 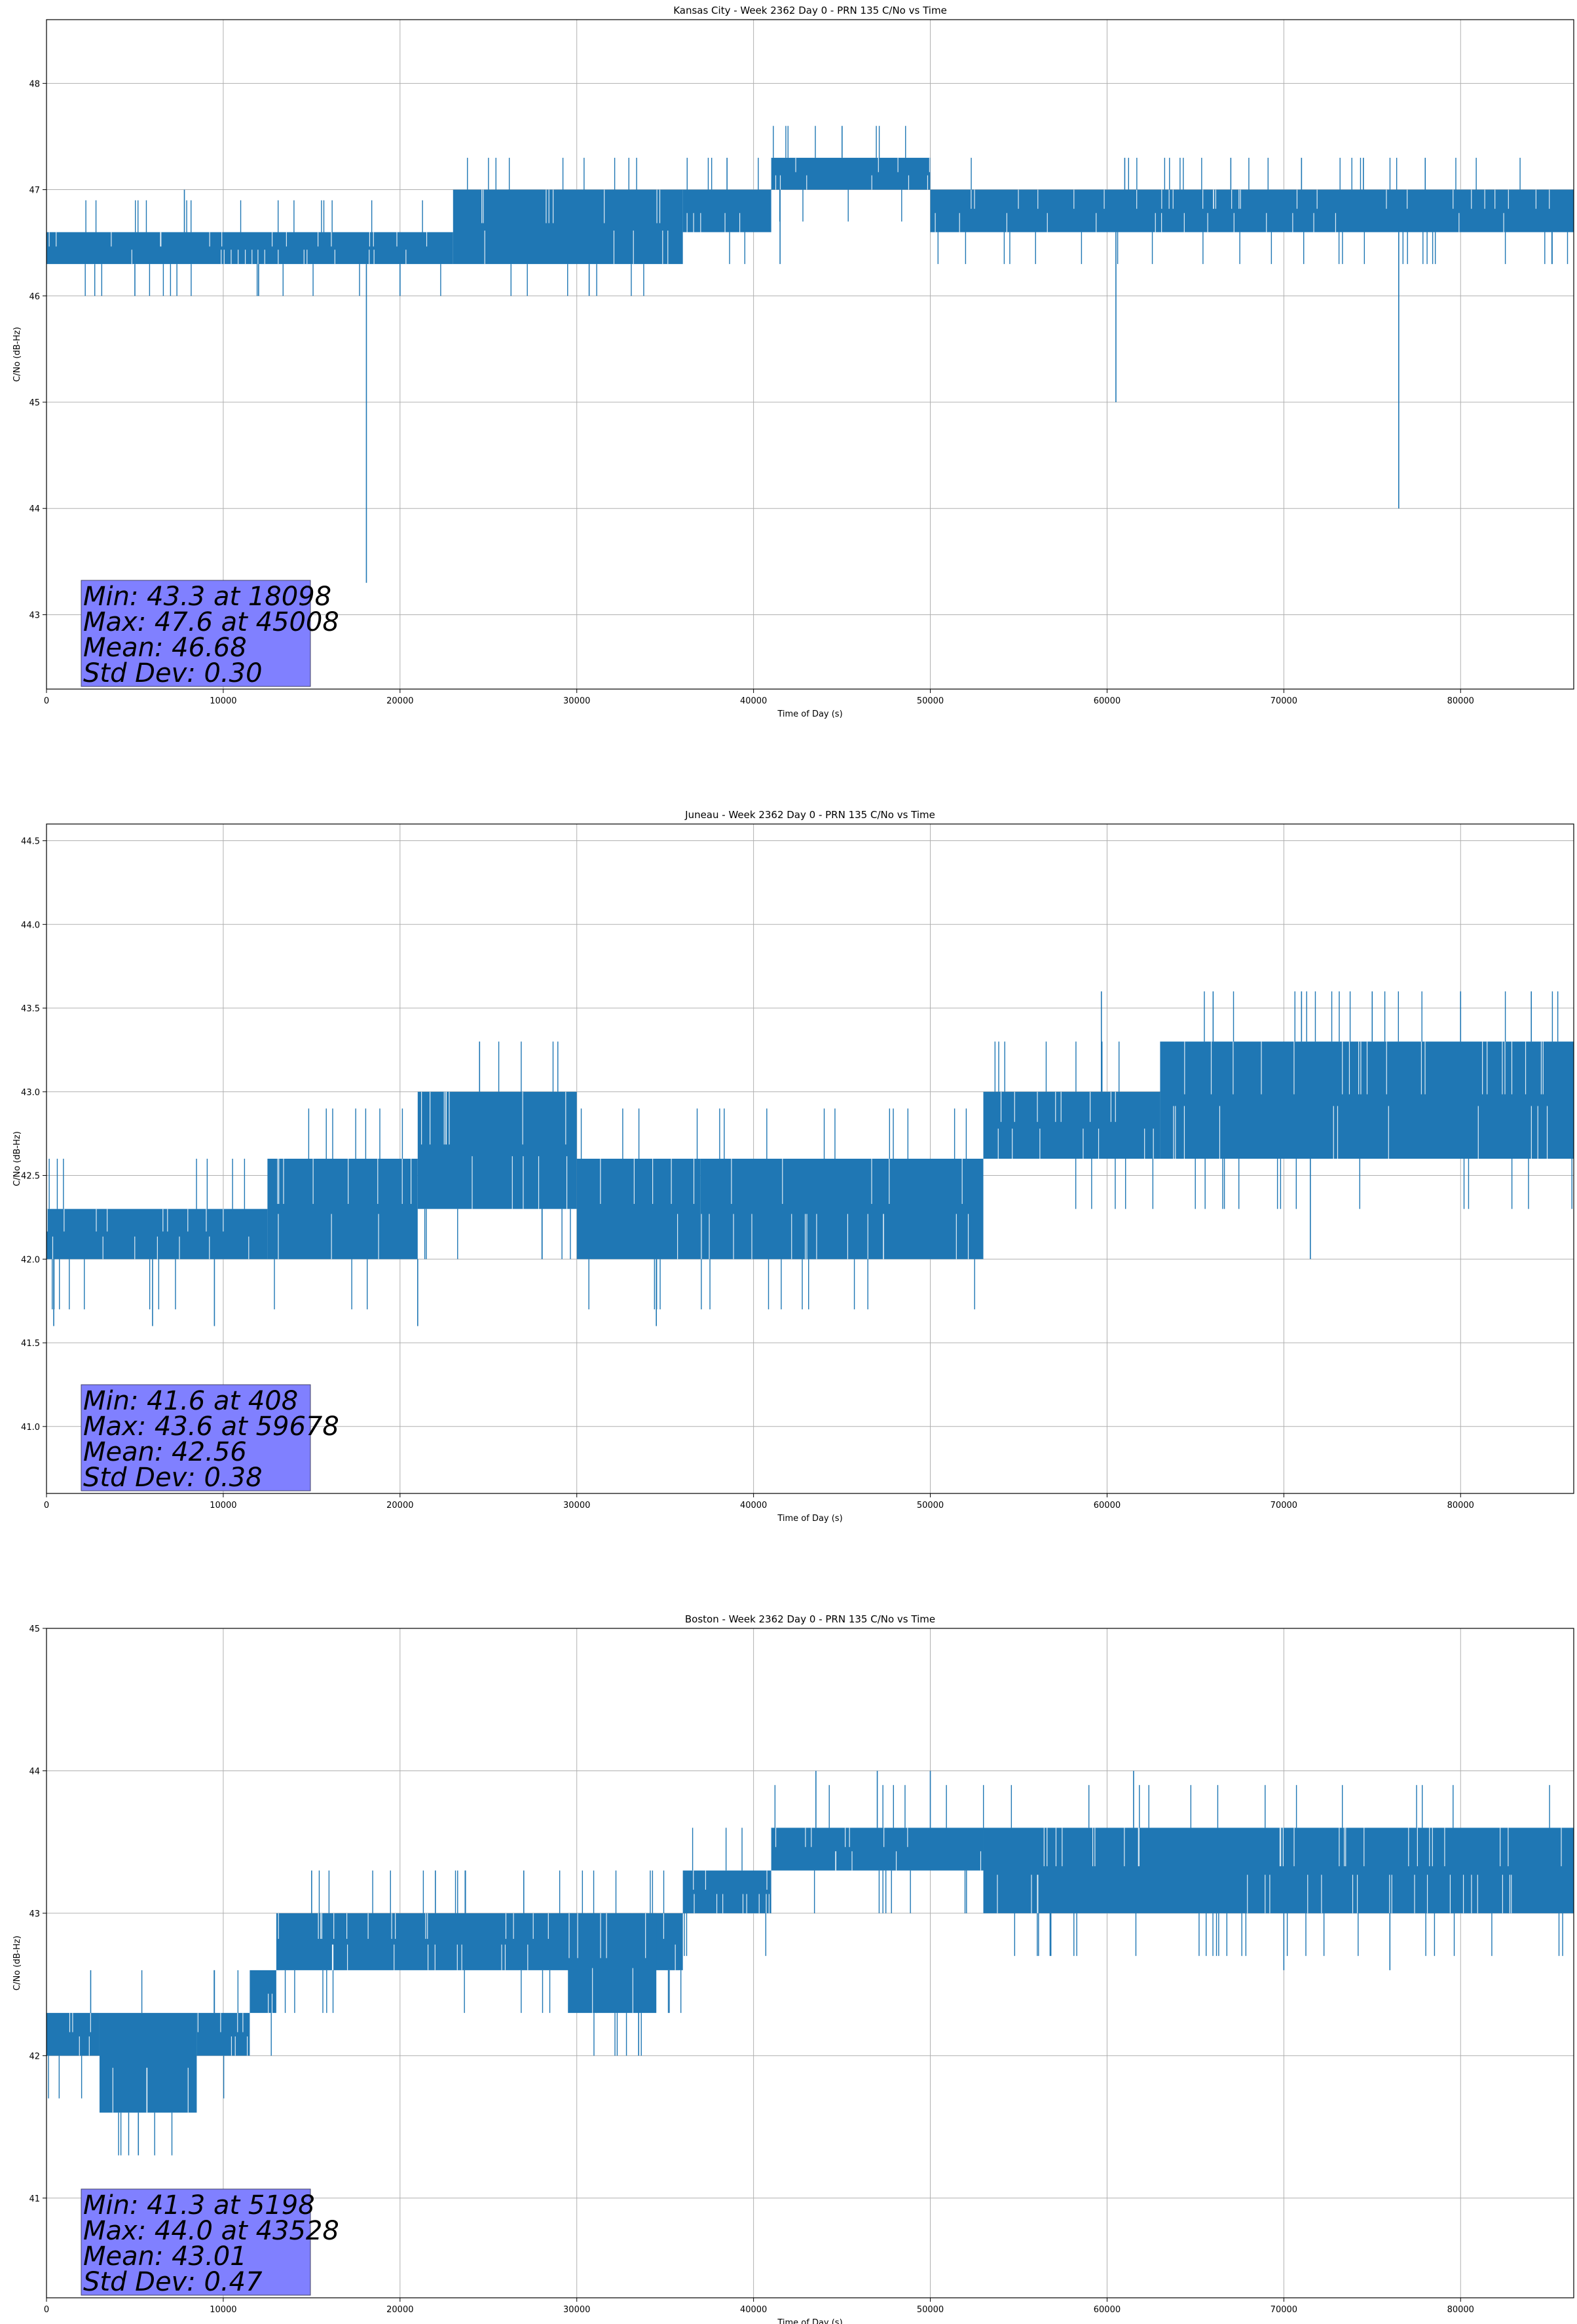 I want to click on x-tick-label: 40000, so click(x=753, y=2310).